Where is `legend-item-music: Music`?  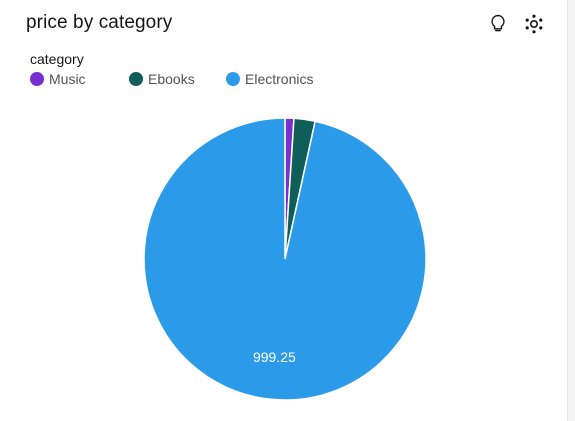 legend-item-music: Music is located at coordinates (79, 79).